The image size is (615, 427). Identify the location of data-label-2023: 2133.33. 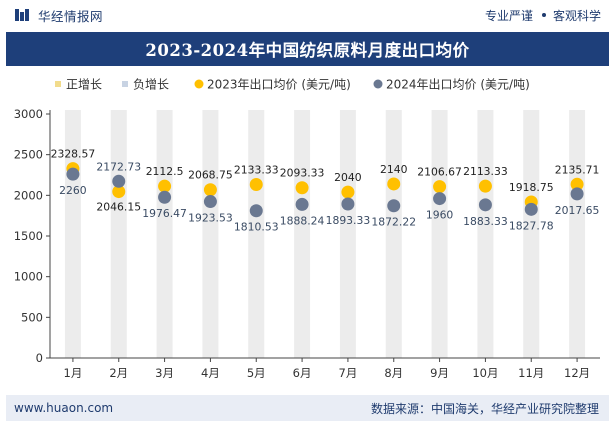
(256, 169).